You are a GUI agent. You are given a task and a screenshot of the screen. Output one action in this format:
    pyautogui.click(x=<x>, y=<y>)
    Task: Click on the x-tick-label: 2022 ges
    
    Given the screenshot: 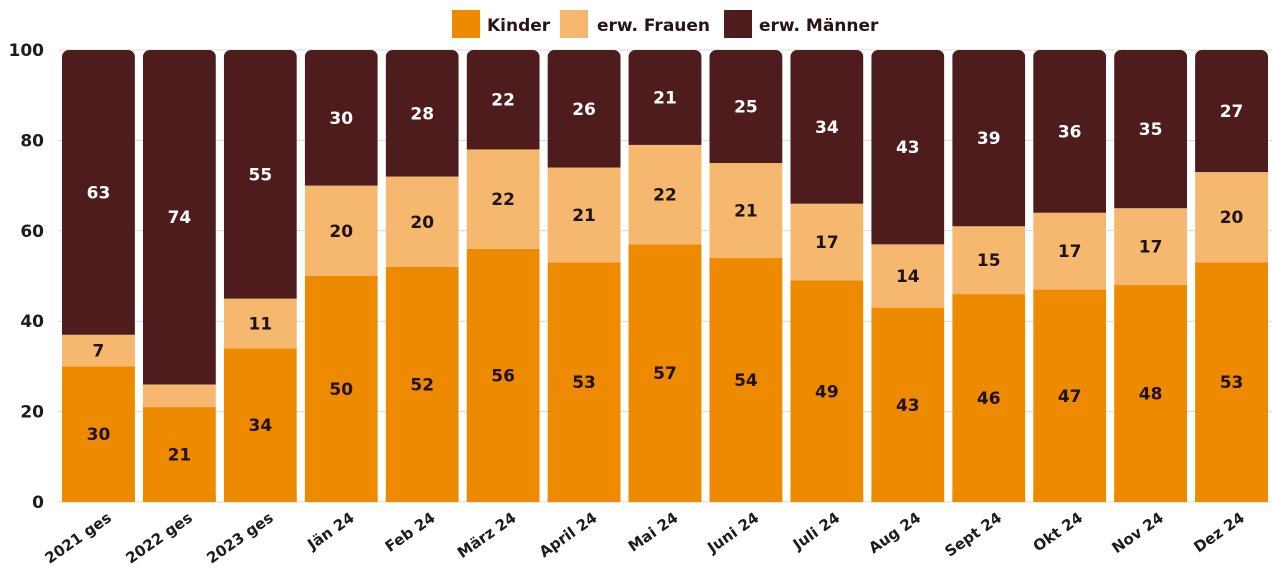 What is the action you would take?
    pyautogui.click(x=158, y=537)
    